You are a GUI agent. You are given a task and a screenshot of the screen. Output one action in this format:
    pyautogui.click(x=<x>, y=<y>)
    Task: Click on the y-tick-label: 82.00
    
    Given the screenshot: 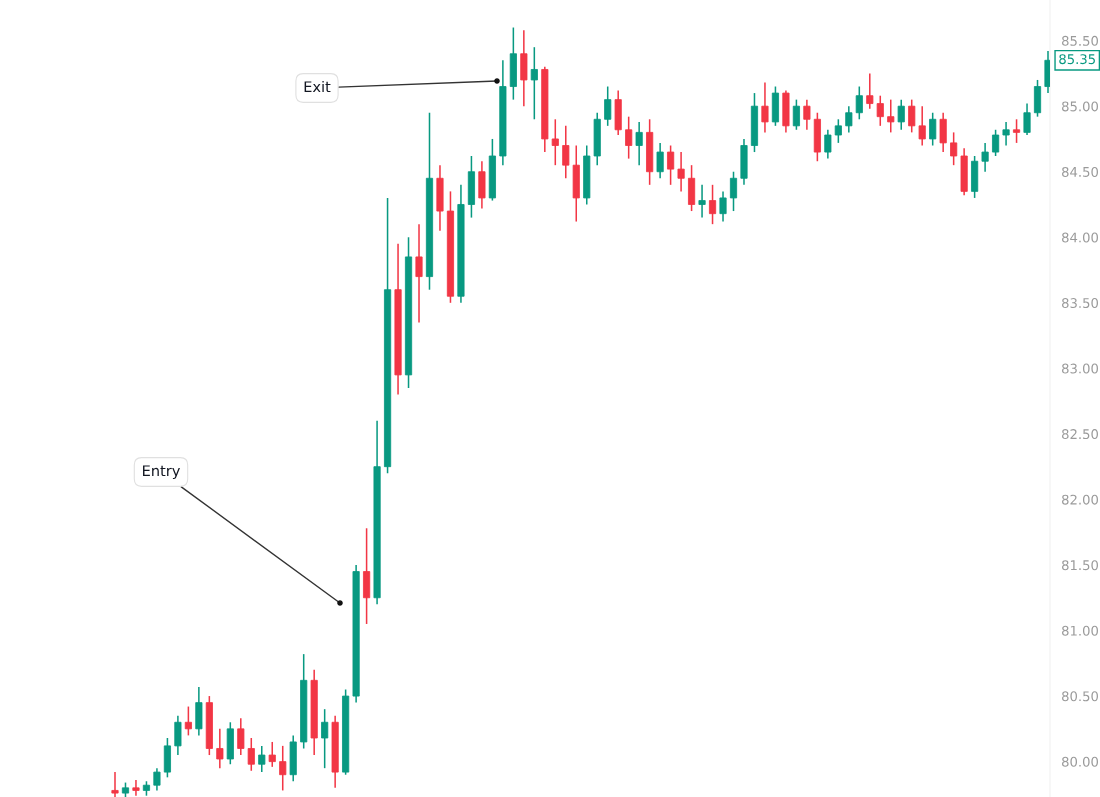 What is the action you would take?
    pyautogui.click(x=1080, y=499)
    